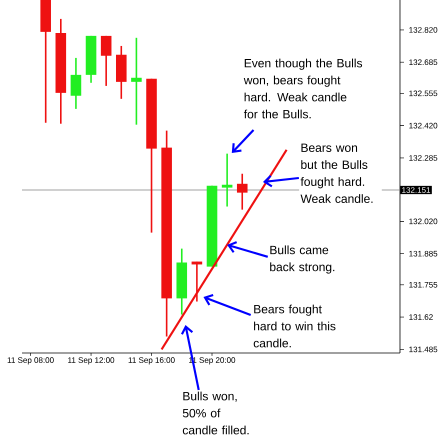 The height and width of the screenshot is (446, 441). What do you see at coordinates (215, 413) in the screenshot?
I see `text: Bulls won, 50% of candle filled.` at bounding box center [215, 413].